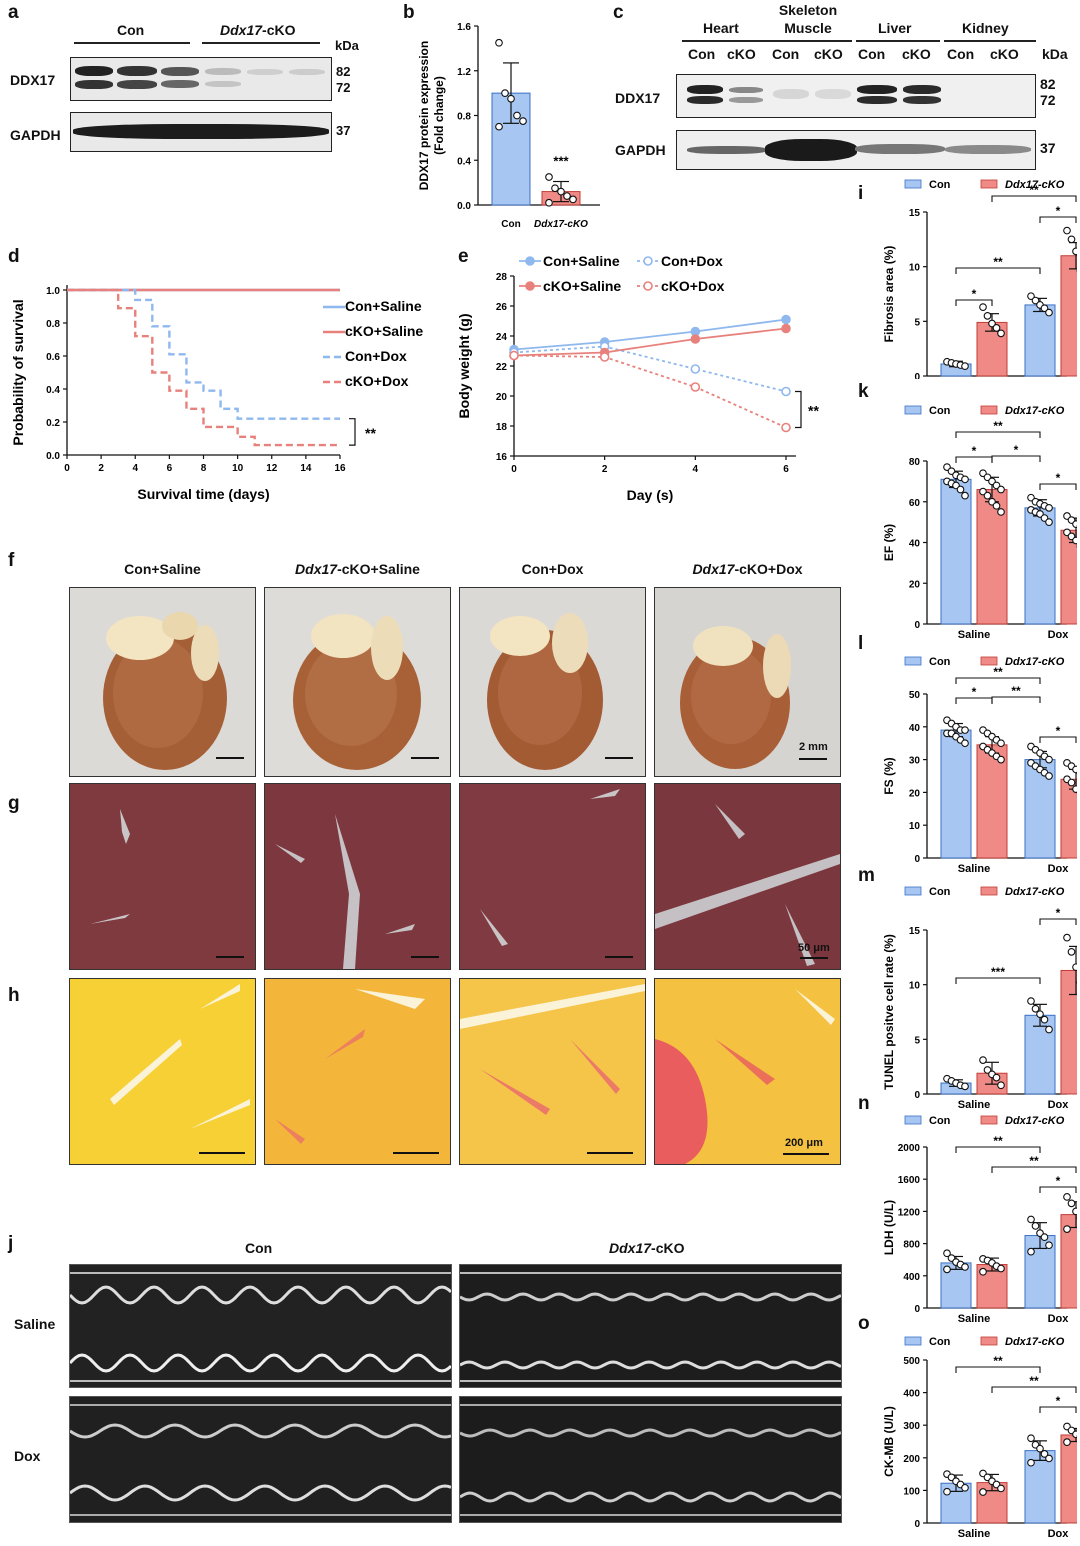 This screenshot has height=1546, width=1080. Describe the element at coordinates (650, 1459) in the screenshot. I see `echo-cko-dox` at that location.